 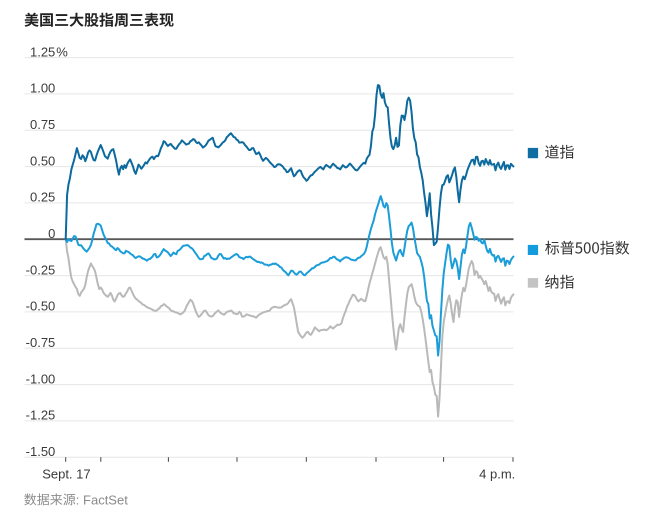 What do you see at coordinates (41, 378) in the screenshot?
I see `svg-text: -1.00` at bounding box center [41, 378].